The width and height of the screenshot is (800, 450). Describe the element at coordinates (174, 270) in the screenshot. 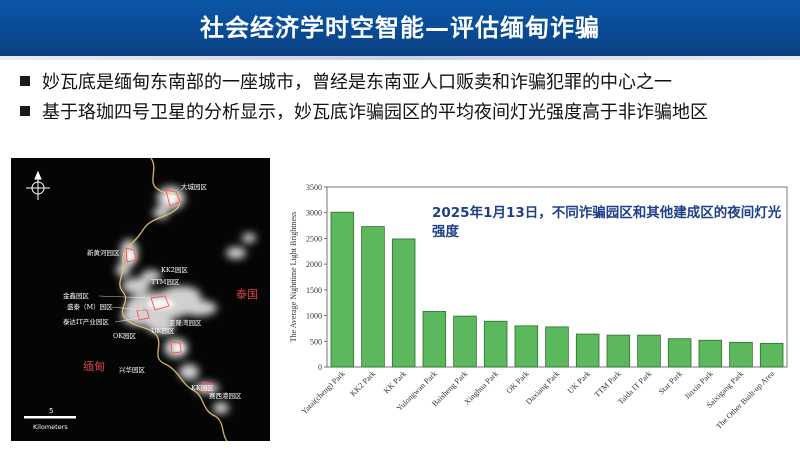

I see `map-label-kk2: KK2园区` at that location.